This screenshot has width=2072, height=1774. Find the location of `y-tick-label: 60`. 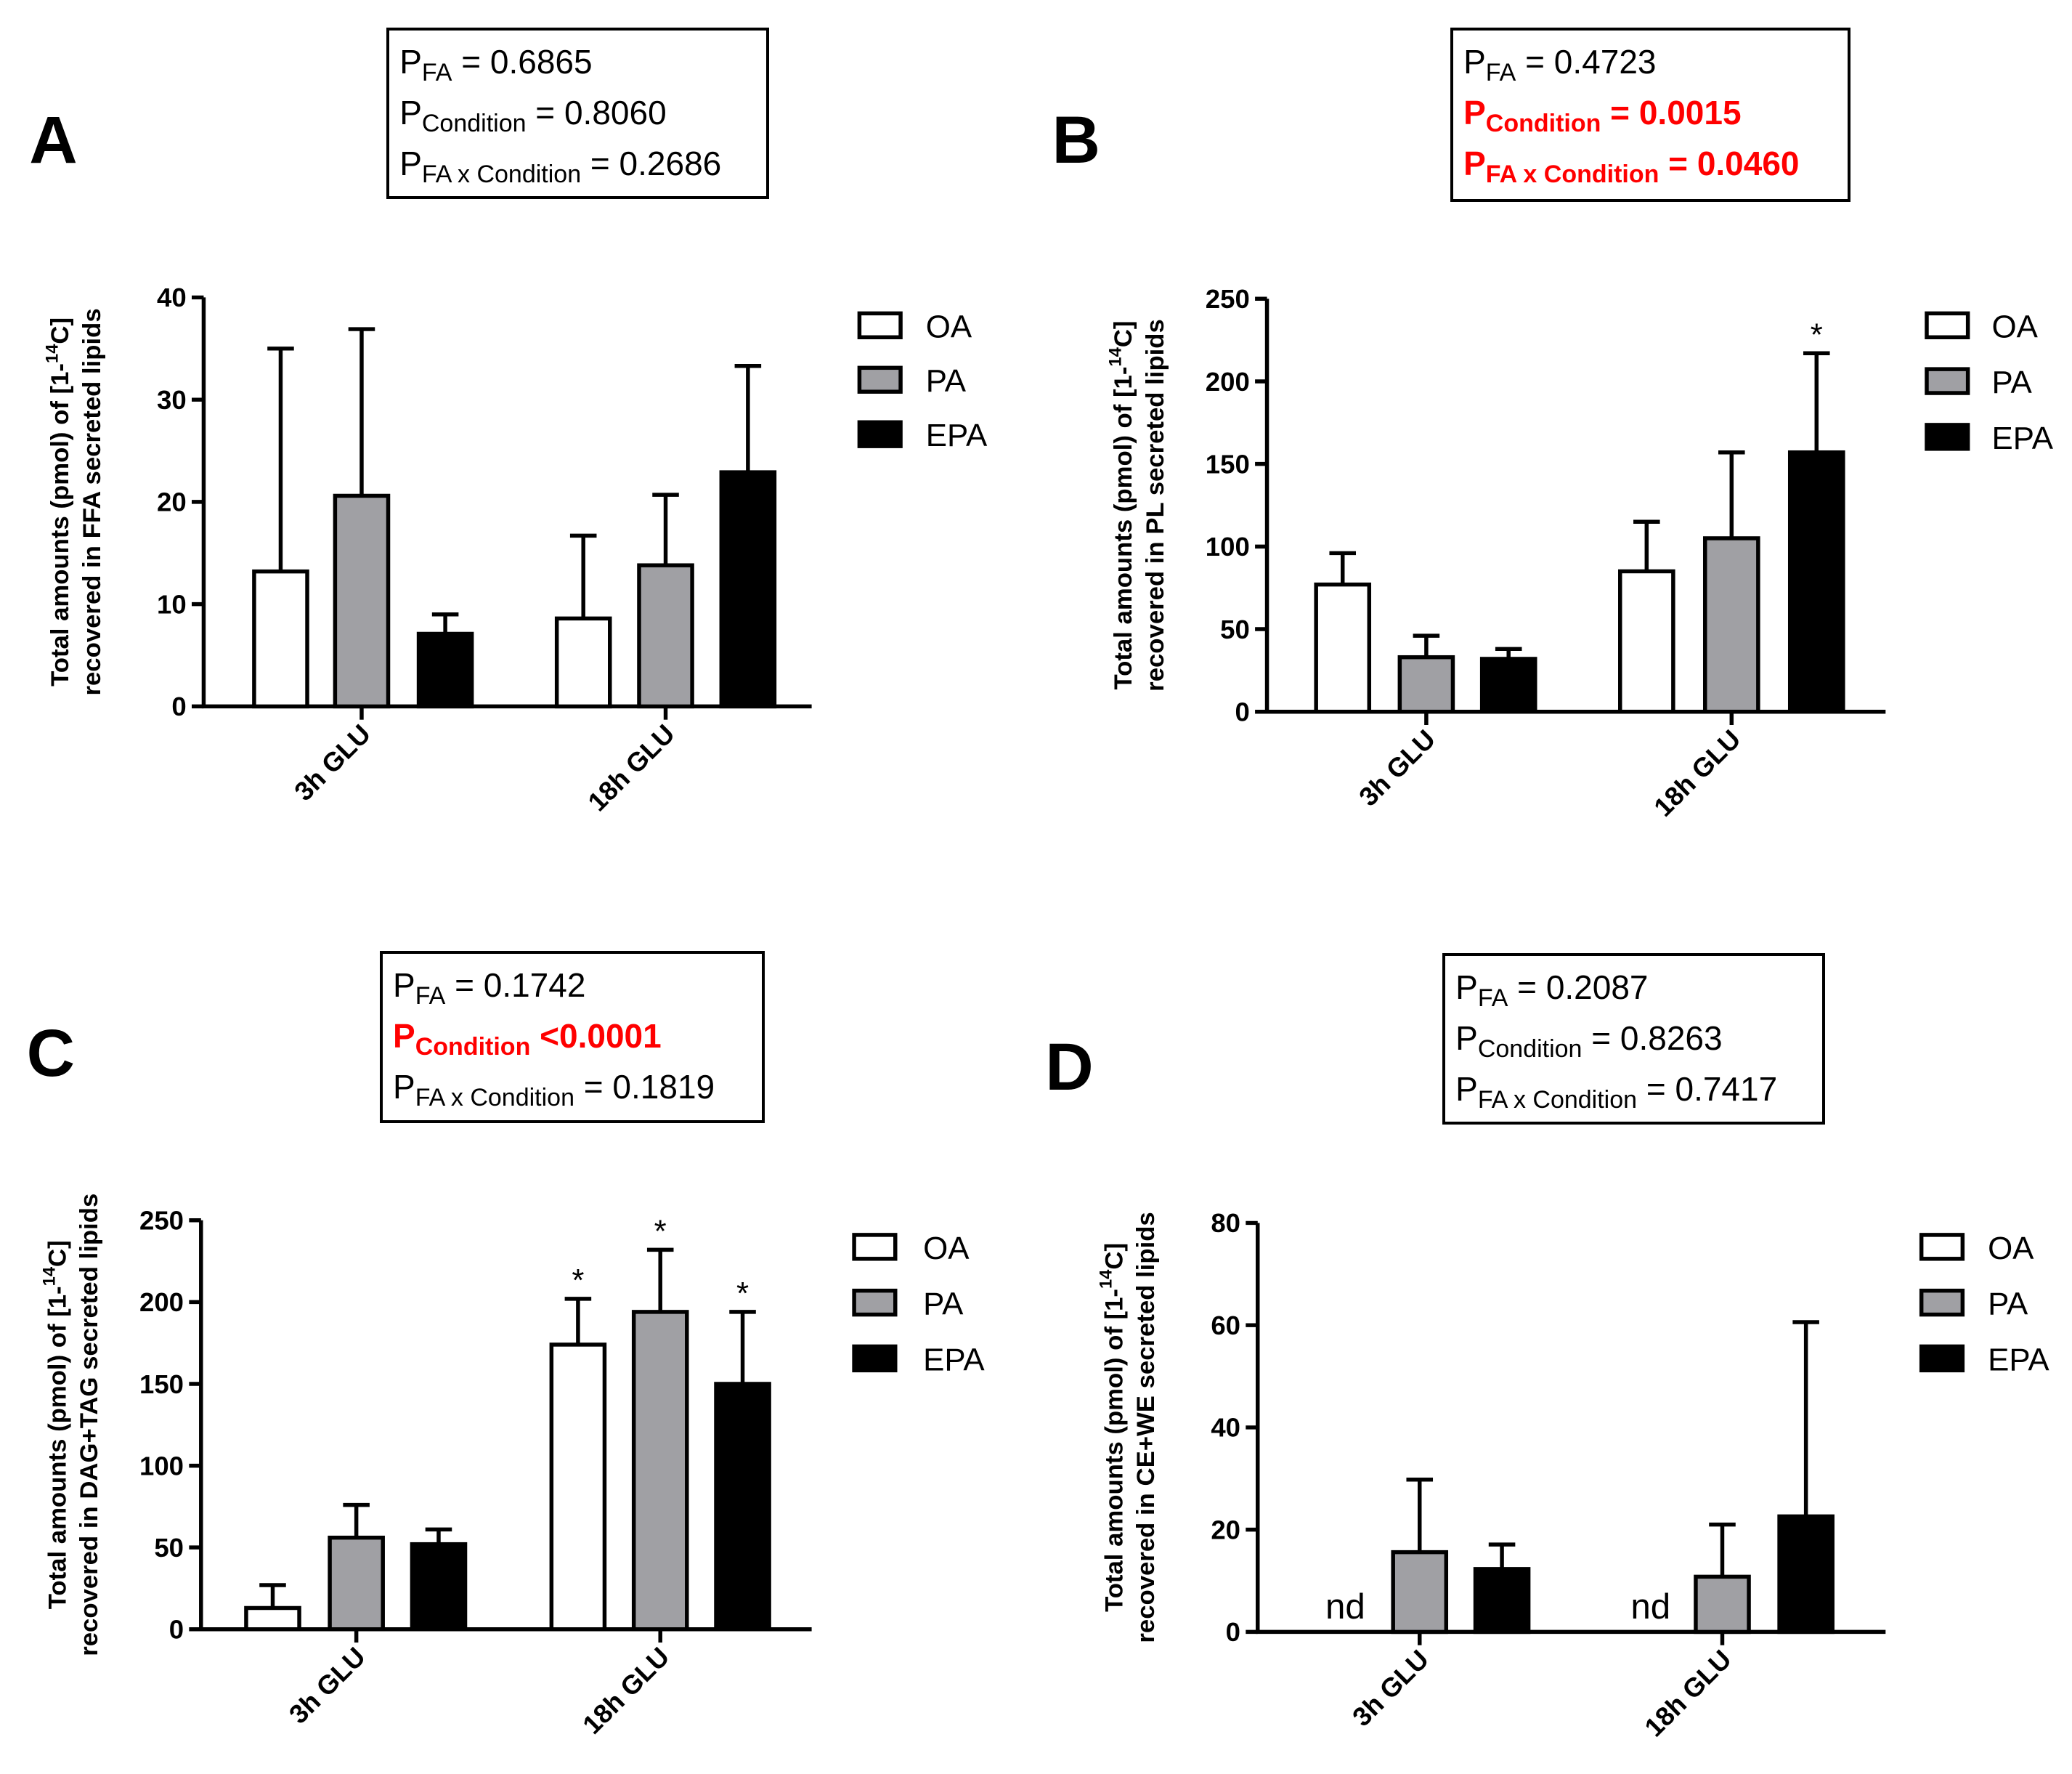

y-tick-label: 60 is located at coordinates (1225, 1325).